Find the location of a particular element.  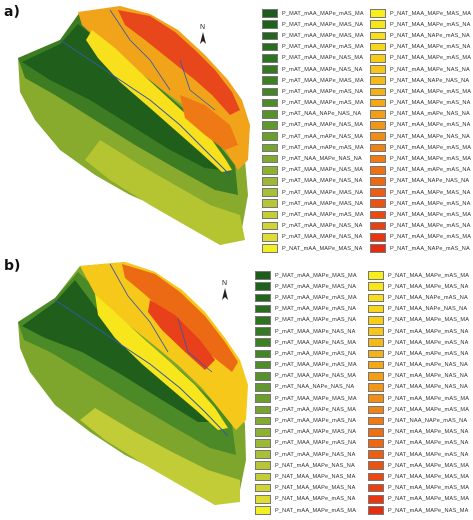

legend-label: P_NAT_MAA_mAPe_NAS_NA is located at coordinates (428, 365).